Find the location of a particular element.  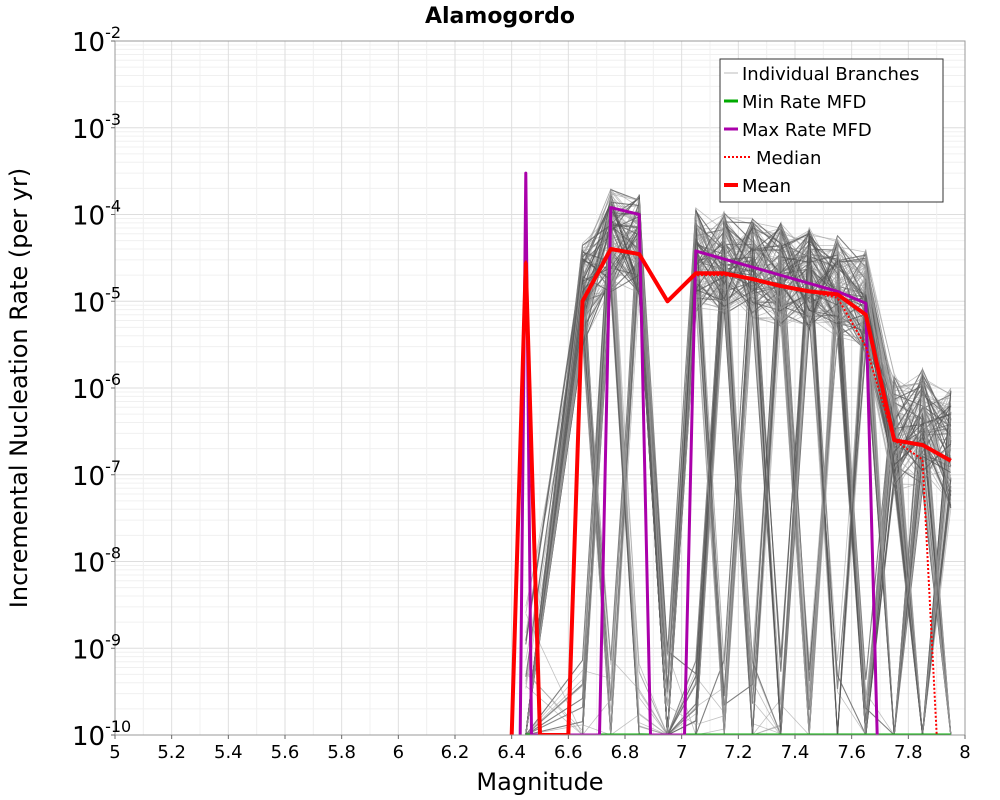

legend-label: Max Rate MFD is located at coordinates (807, 130).